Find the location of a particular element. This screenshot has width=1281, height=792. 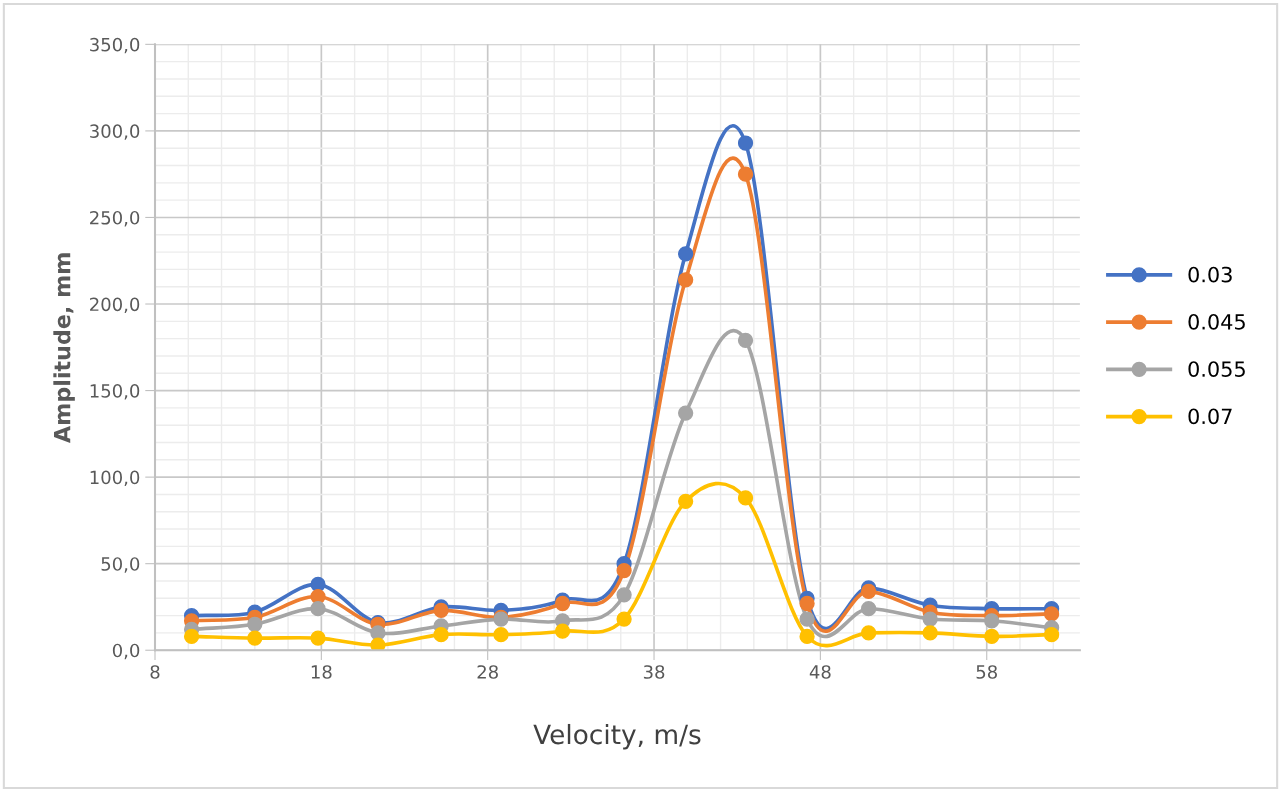

y-tick-label: 200,0 is located at coordinates (115, 305).